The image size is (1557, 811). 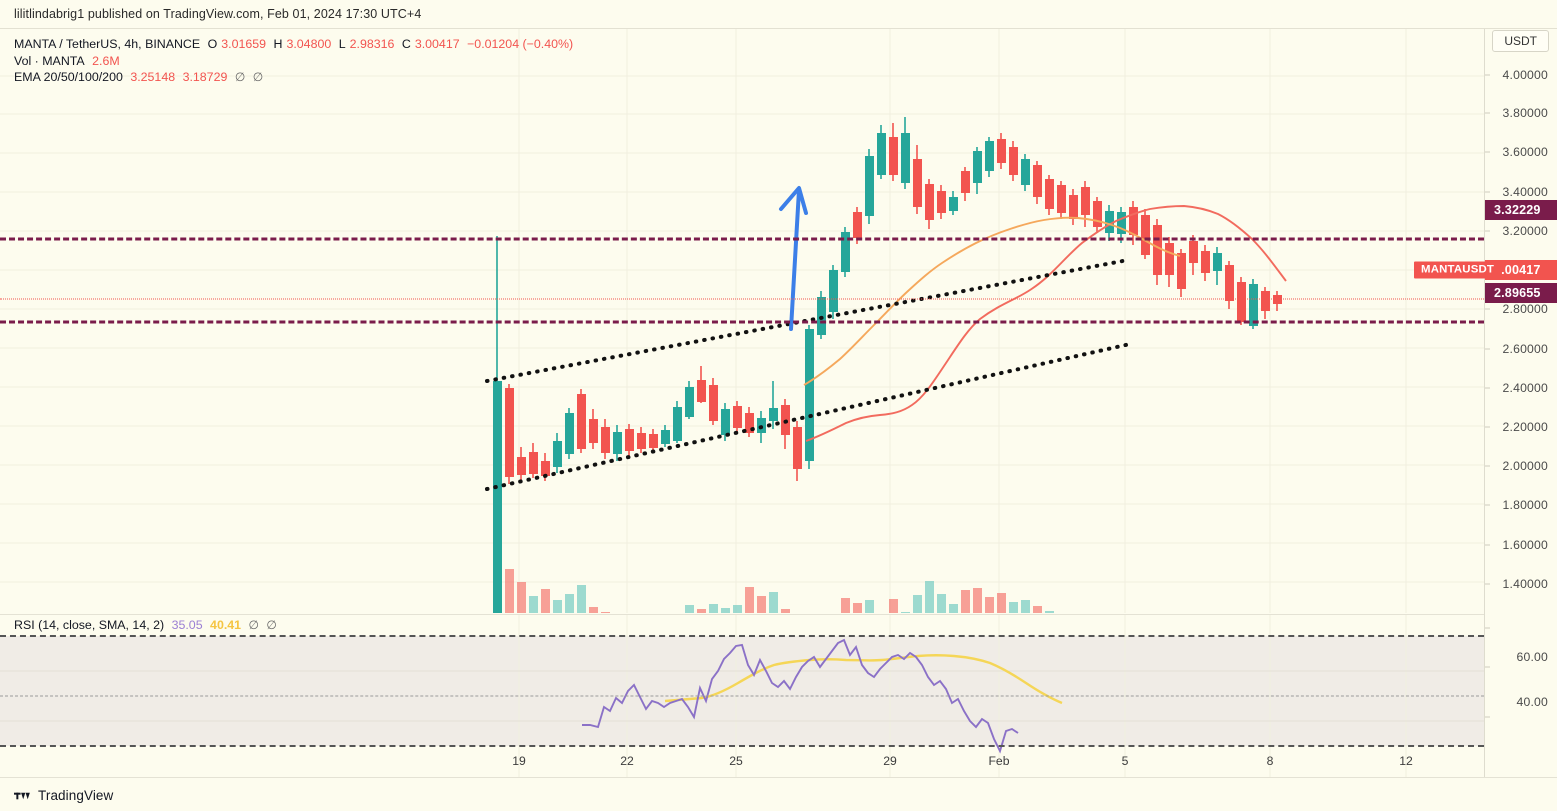 I want to click on rsi-sma-line, so click(x=863, y=679).